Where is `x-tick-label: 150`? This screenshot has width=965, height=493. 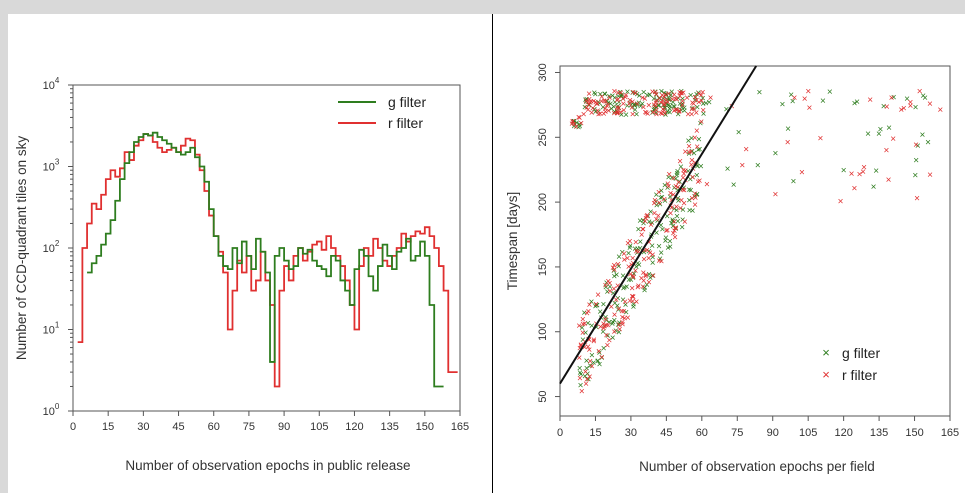
x-tick-label: 150 is located at coordinates (425, 427).